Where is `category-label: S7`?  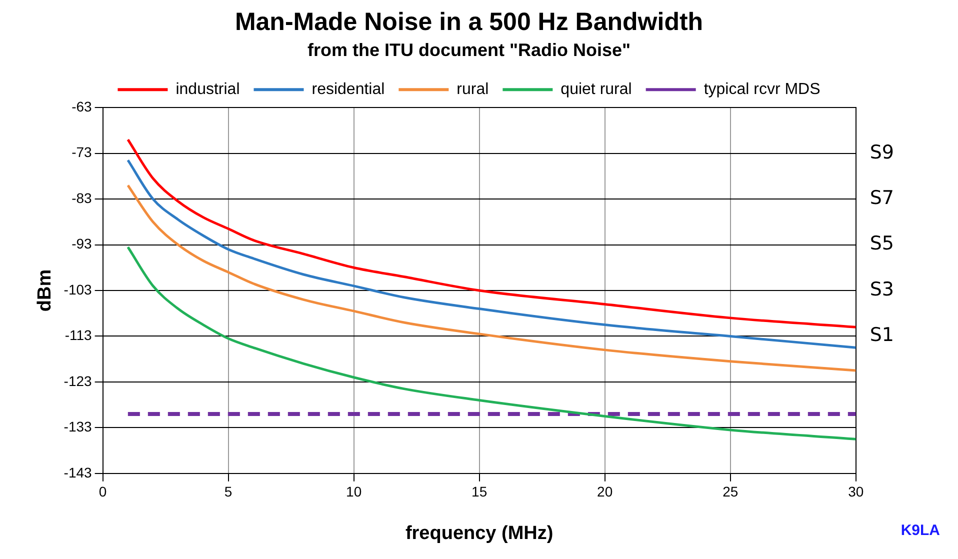 category-label: S7 is located at coordinates (882, 197).